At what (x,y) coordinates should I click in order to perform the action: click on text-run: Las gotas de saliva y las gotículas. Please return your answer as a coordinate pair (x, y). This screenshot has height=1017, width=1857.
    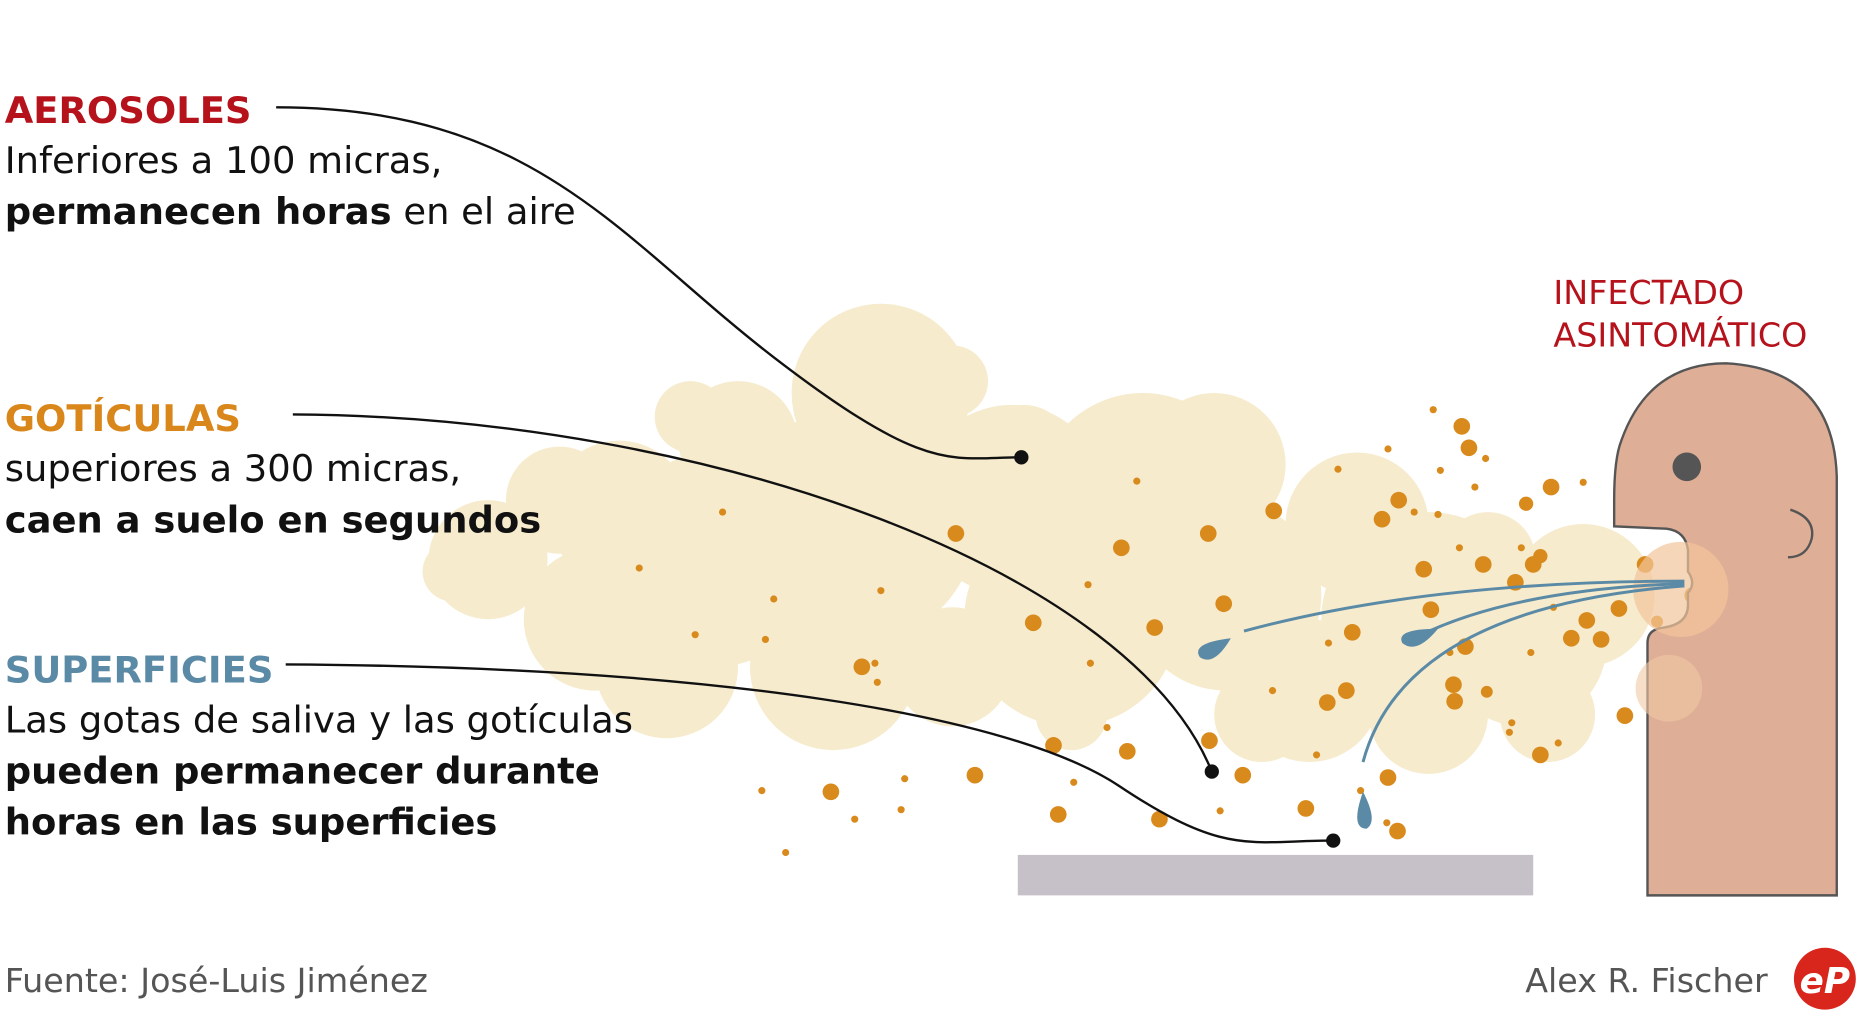
    Looking at the image, I should click on (319, 719).